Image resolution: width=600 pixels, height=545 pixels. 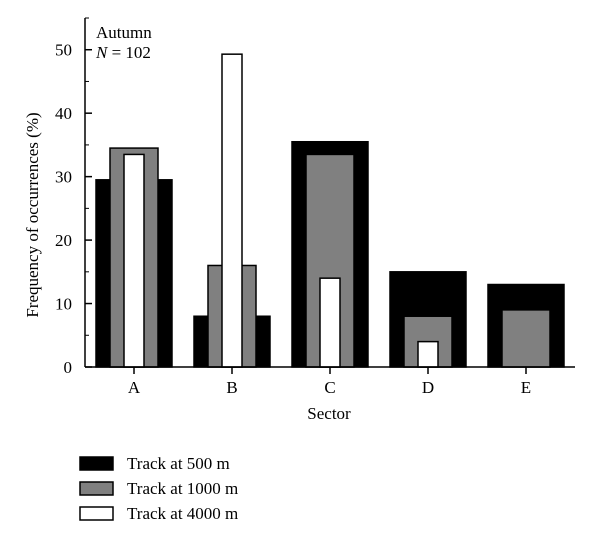 What do you see at coordinates (182, 488) in the screenshot?
I see `legend-label-2: Track at 1000 m` at bounding box center [182, 488].